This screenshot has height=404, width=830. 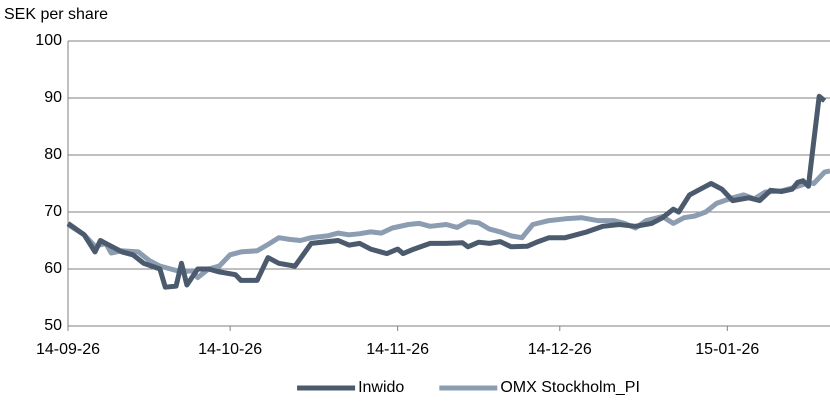 What do you see at coordinates (727, 349) in the screenshot?
I see `x-tick-label: 15-01-26` at bounding box center [727, 349].